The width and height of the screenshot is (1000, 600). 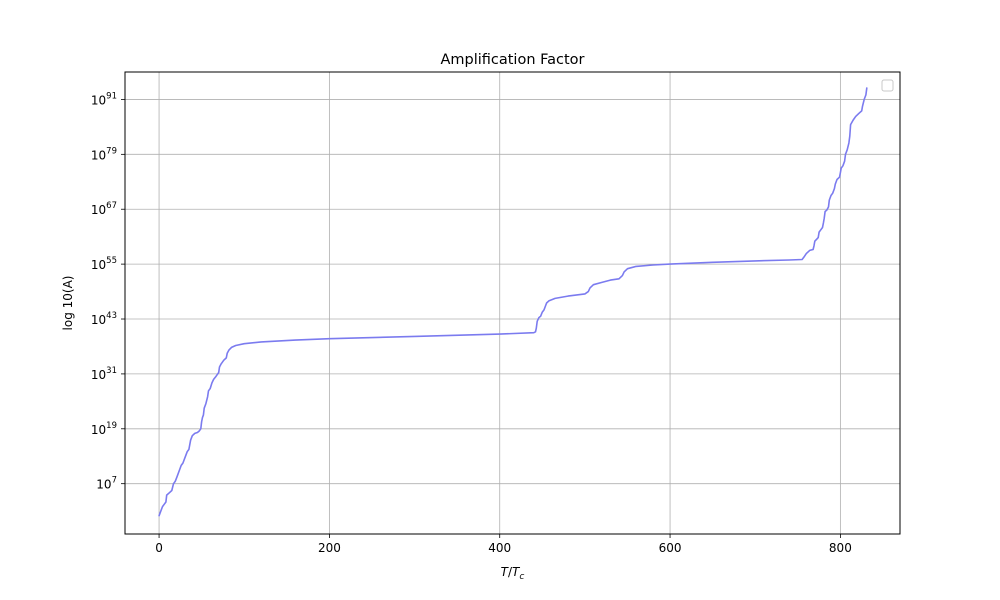 I want to click on y-tick-label: 1055, so click(x=104, y=264).